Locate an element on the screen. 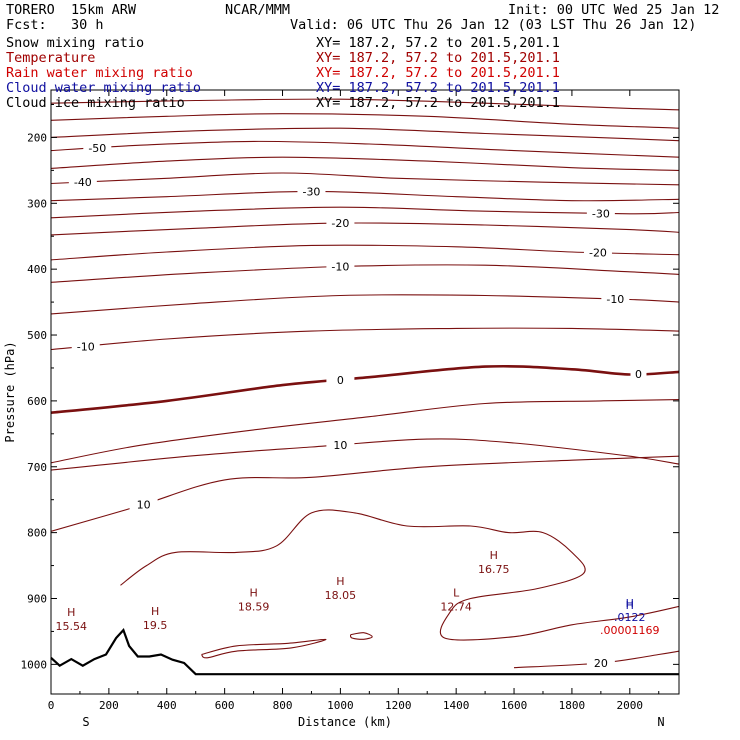  y-tick-label: 800 is located at coordinates (37, 533).